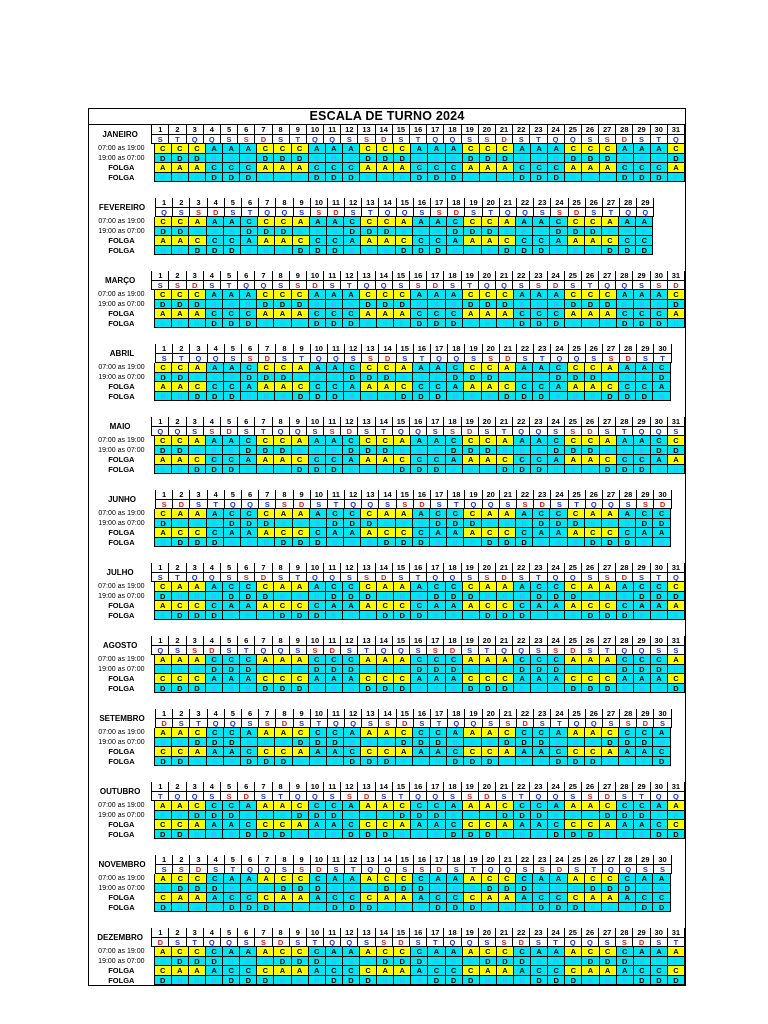  What do you see at coordinates (659, 276) in the screenshot?
I see `day-number: 30` at bounding box center [659, 276].